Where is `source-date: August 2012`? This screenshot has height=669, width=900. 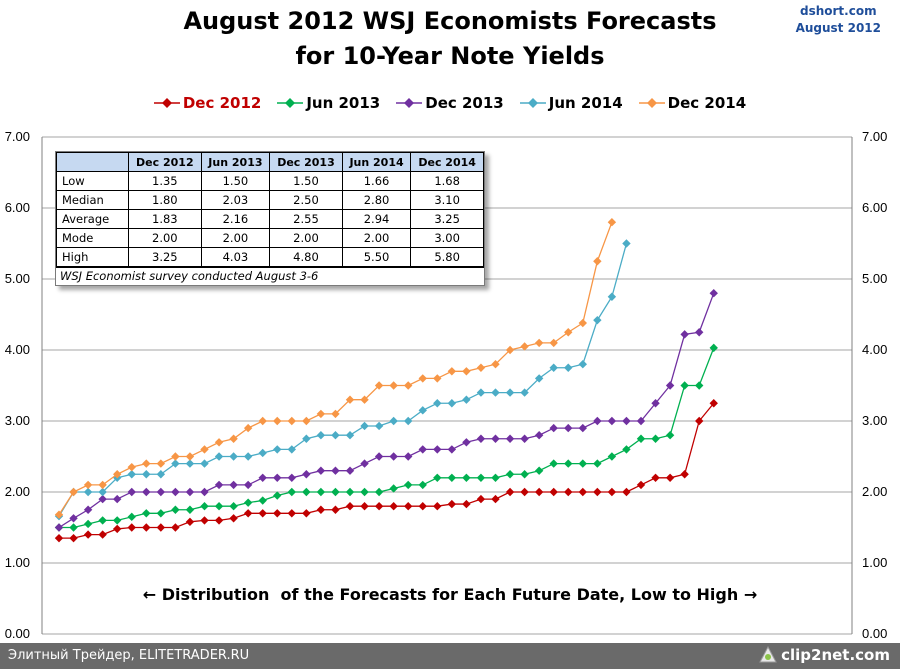 source-date: August 2012 is located at coordinates (838, 28).